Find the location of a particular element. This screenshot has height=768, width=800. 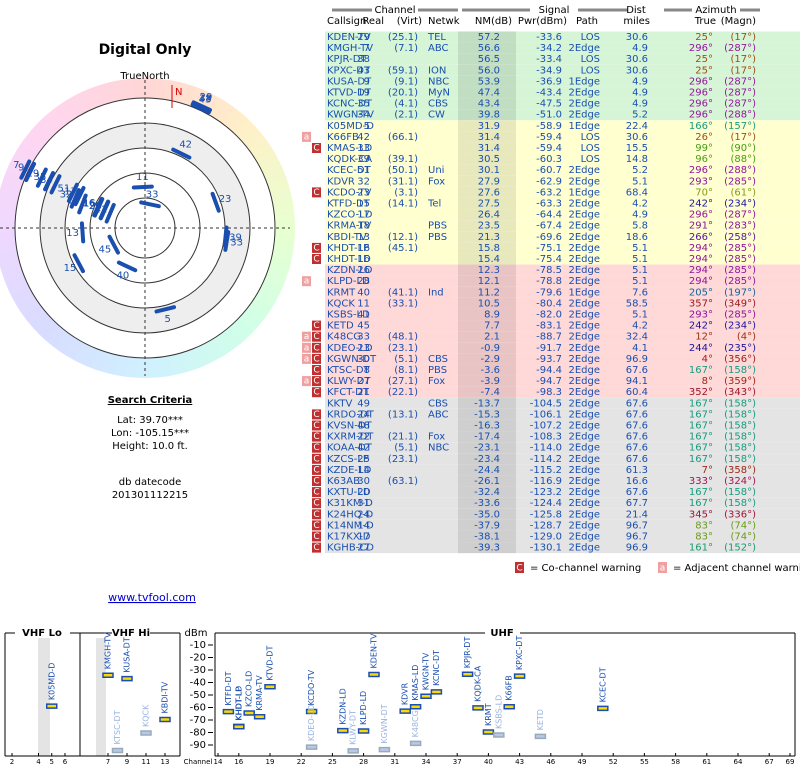

db-label: db datecode is located at coordinates (150, 482).